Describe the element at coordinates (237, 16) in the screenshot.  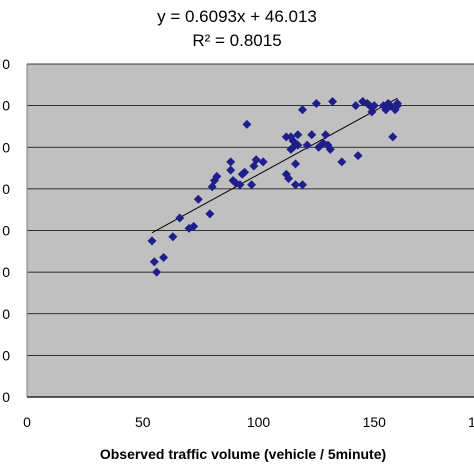
I see `equation-label: y = 0.6093x + 46.013` at that location.